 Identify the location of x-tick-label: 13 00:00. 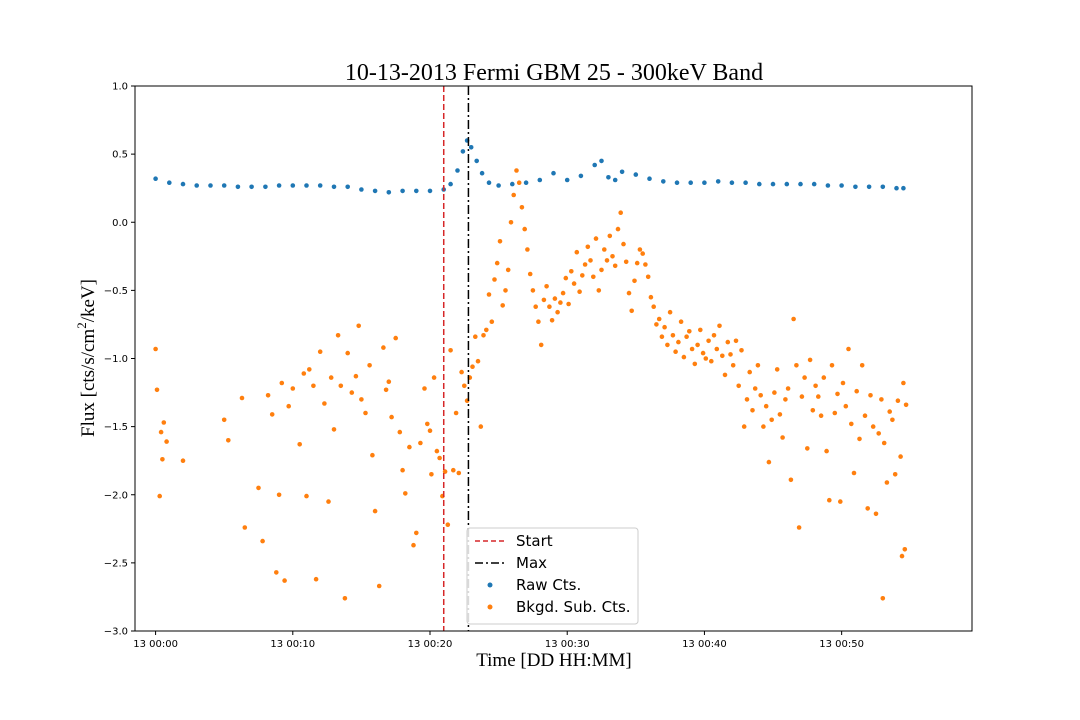
(155, 644).